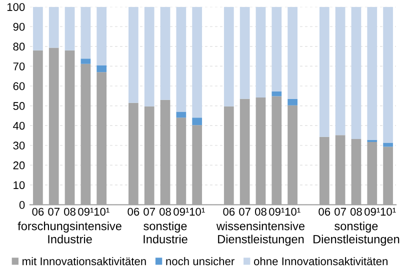  What do you see at coordinates (19, 26) in the screenshot?
I see `y-tick-label: 90` at bounding box center [19, 26].